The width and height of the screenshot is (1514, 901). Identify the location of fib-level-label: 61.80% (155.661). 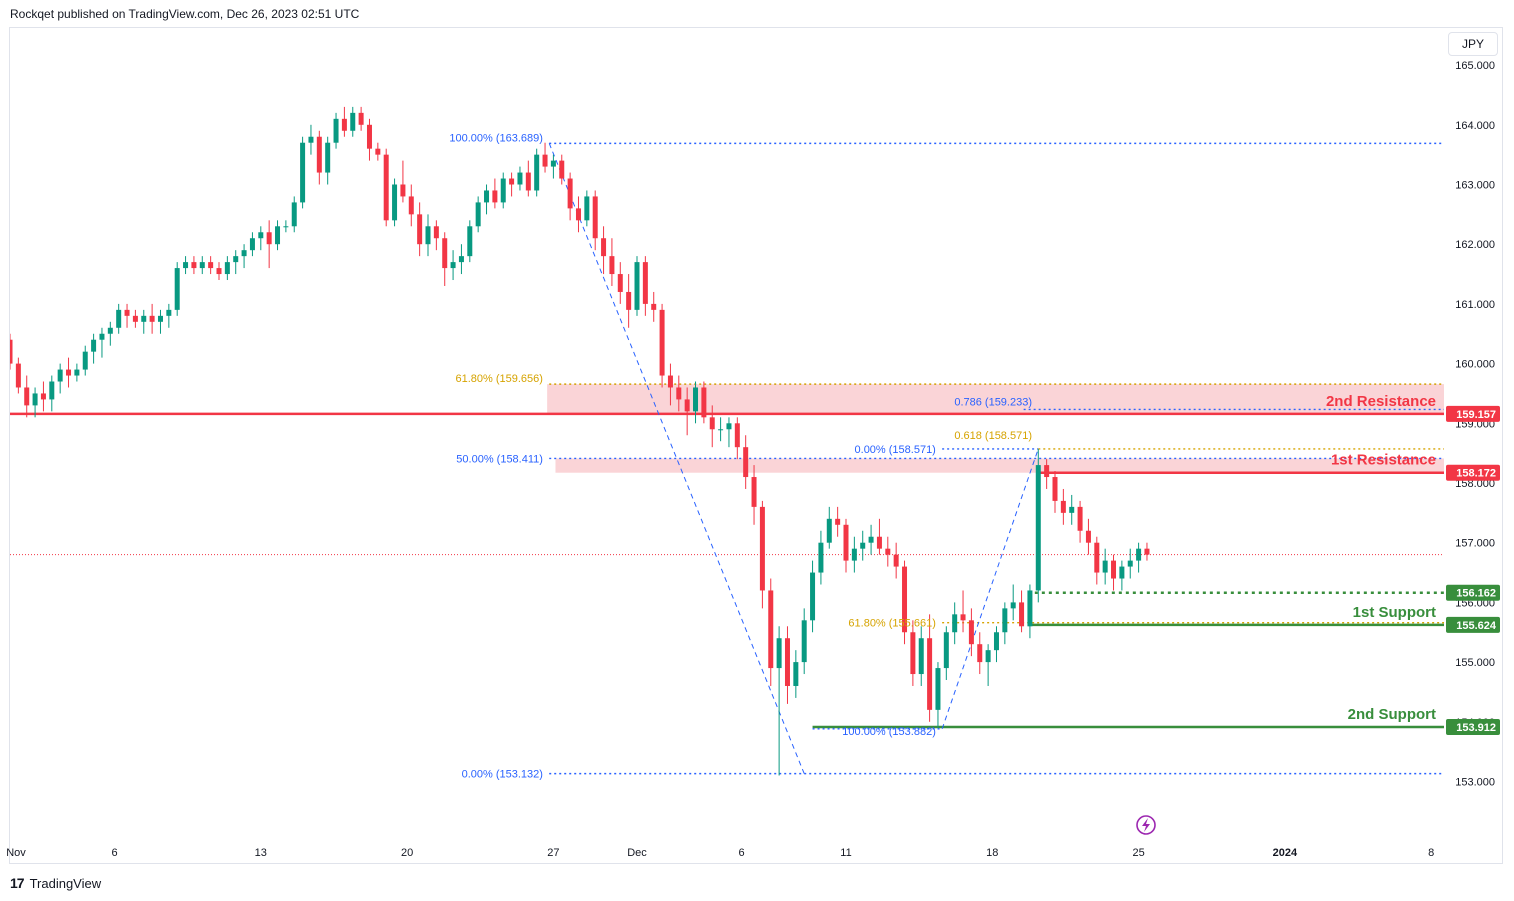
(891, 624).